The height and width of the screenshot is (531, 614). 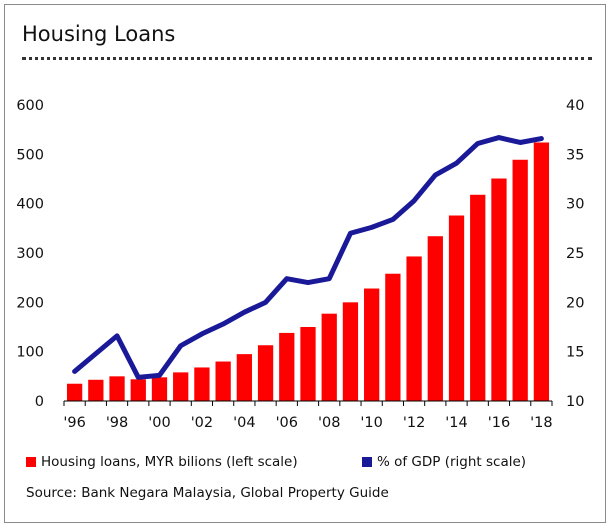 I want to click on legend-swatch-bars, so click(x=31, y=462).